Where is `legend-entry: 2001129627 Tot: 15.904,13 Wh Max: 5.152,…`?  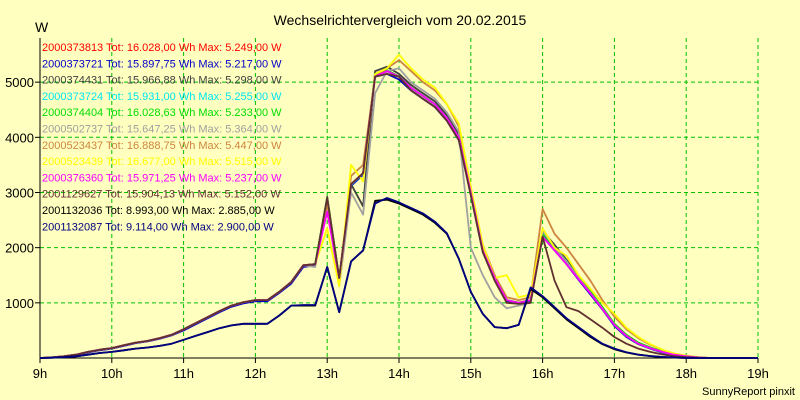 legend-entry: 2001129627 Tot: 15.904,13 Wh Max: 5.152,… is located at coordinates (161, 195).